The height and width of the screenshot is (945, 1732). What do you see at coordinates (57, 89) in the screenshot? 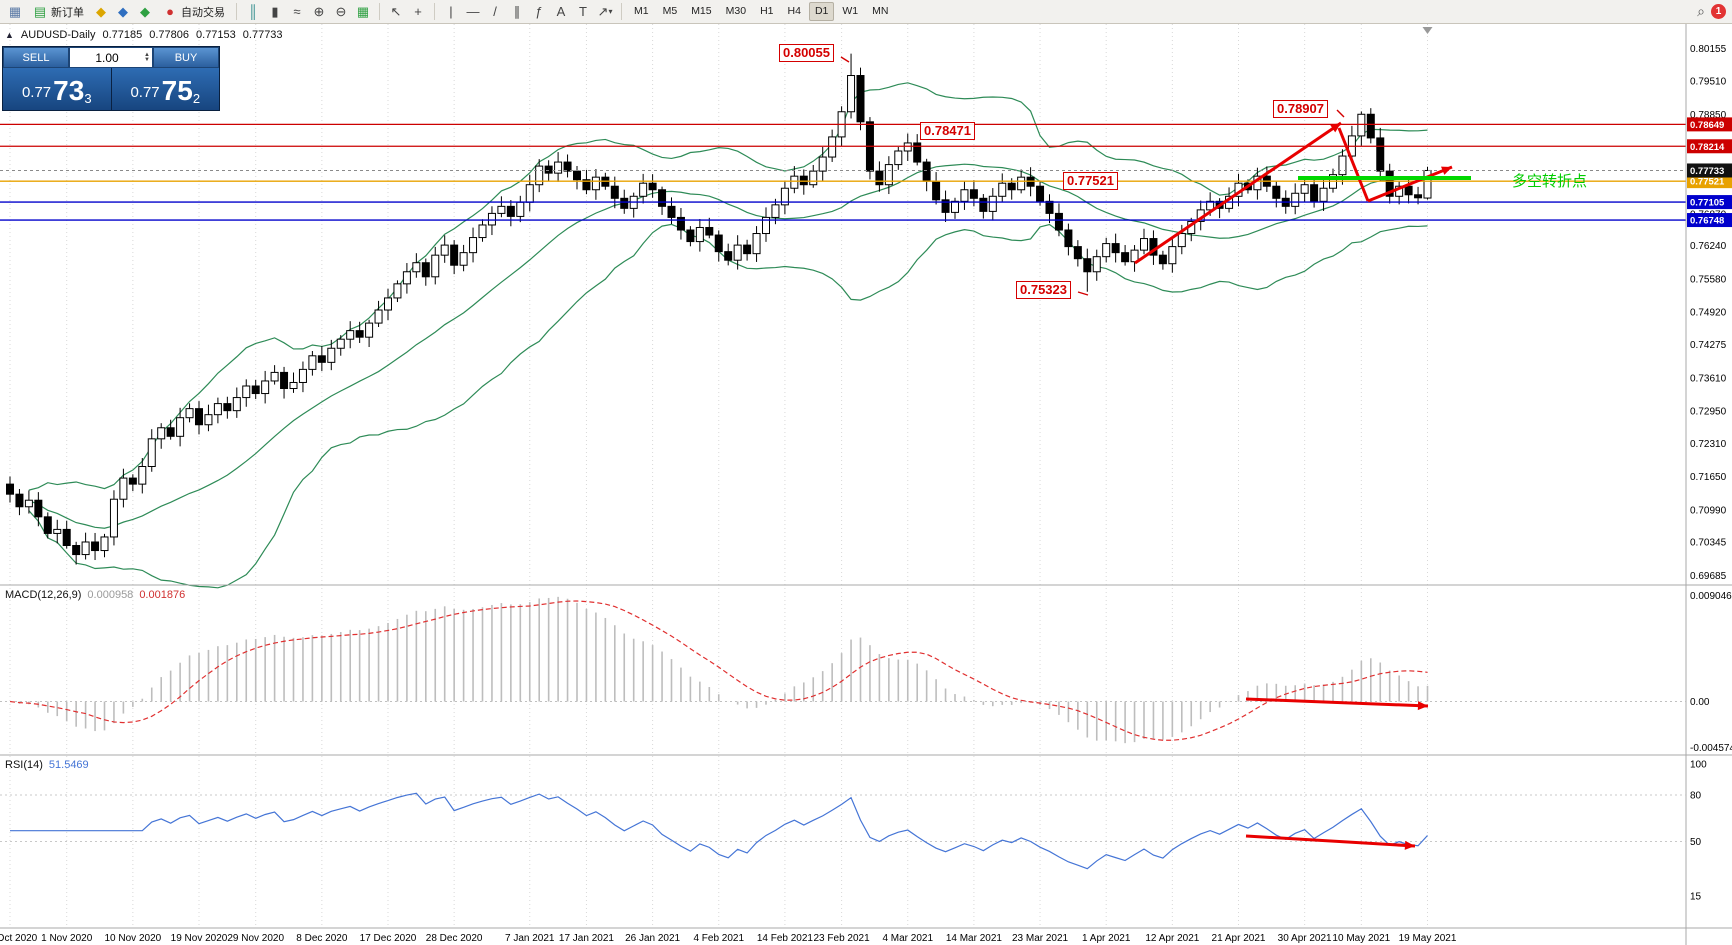
I see `sell-price: 0.77 73 3` at bounding box center [57, 89].